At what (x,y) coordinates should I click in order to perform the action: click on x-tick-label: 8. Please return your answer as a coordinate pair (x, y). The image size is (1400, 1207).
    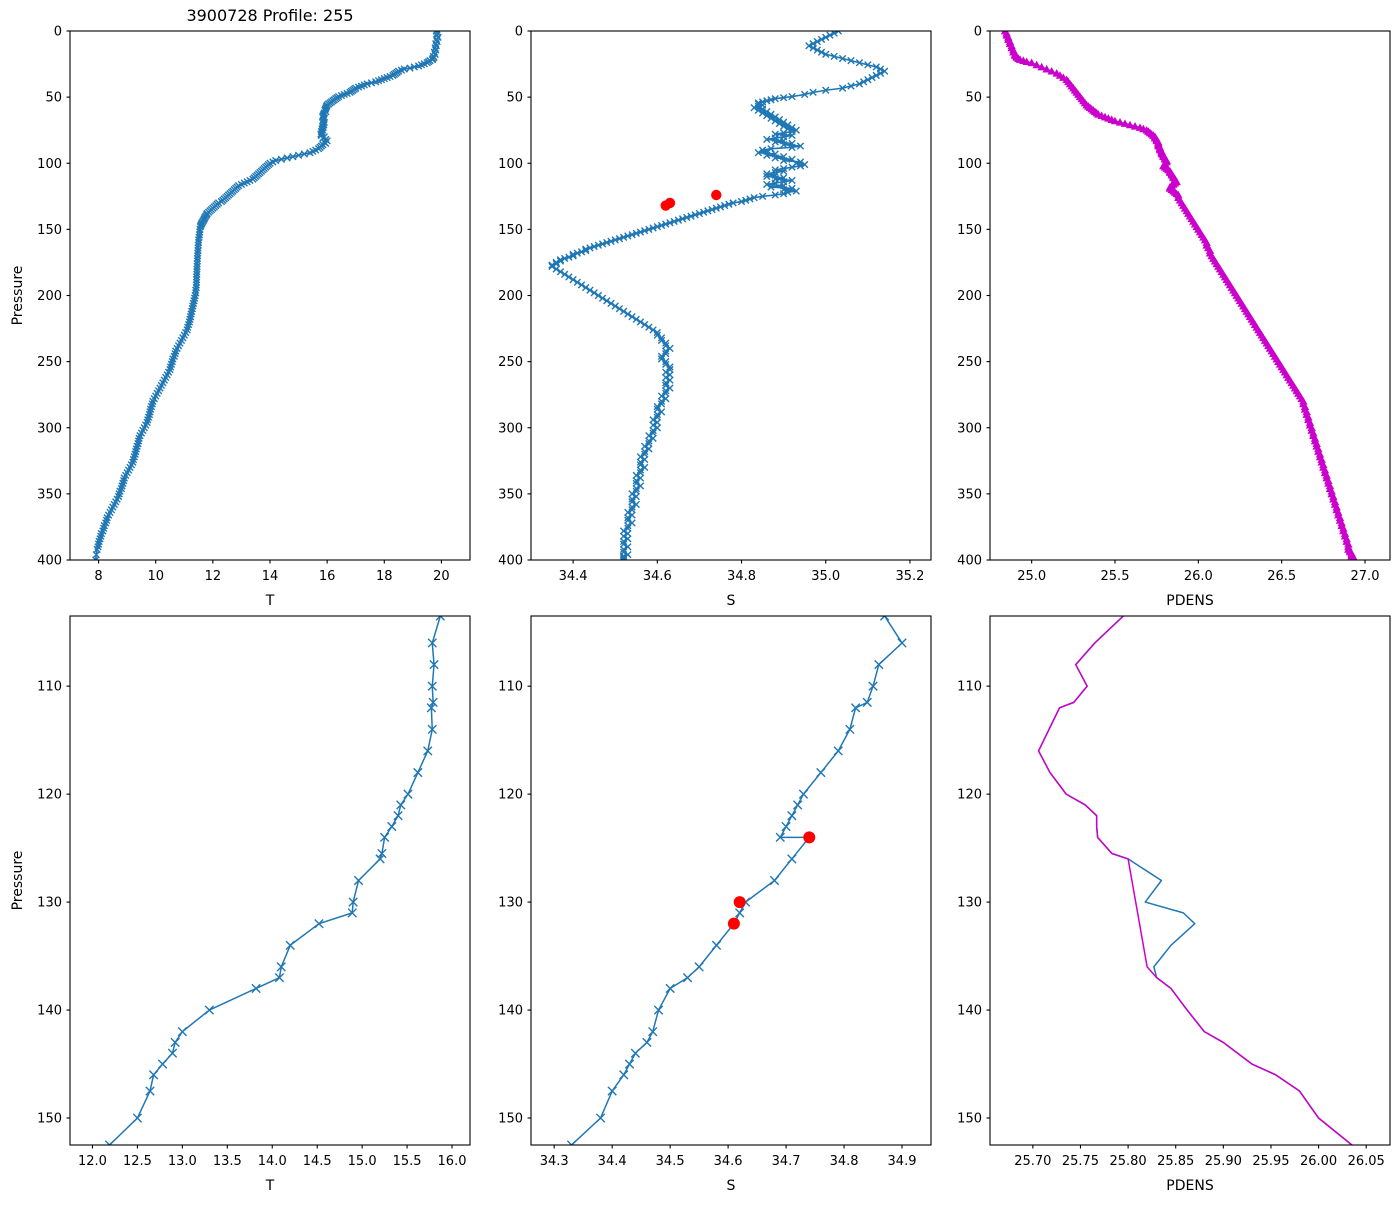
    Looking at the image, I should click on (98, 576).